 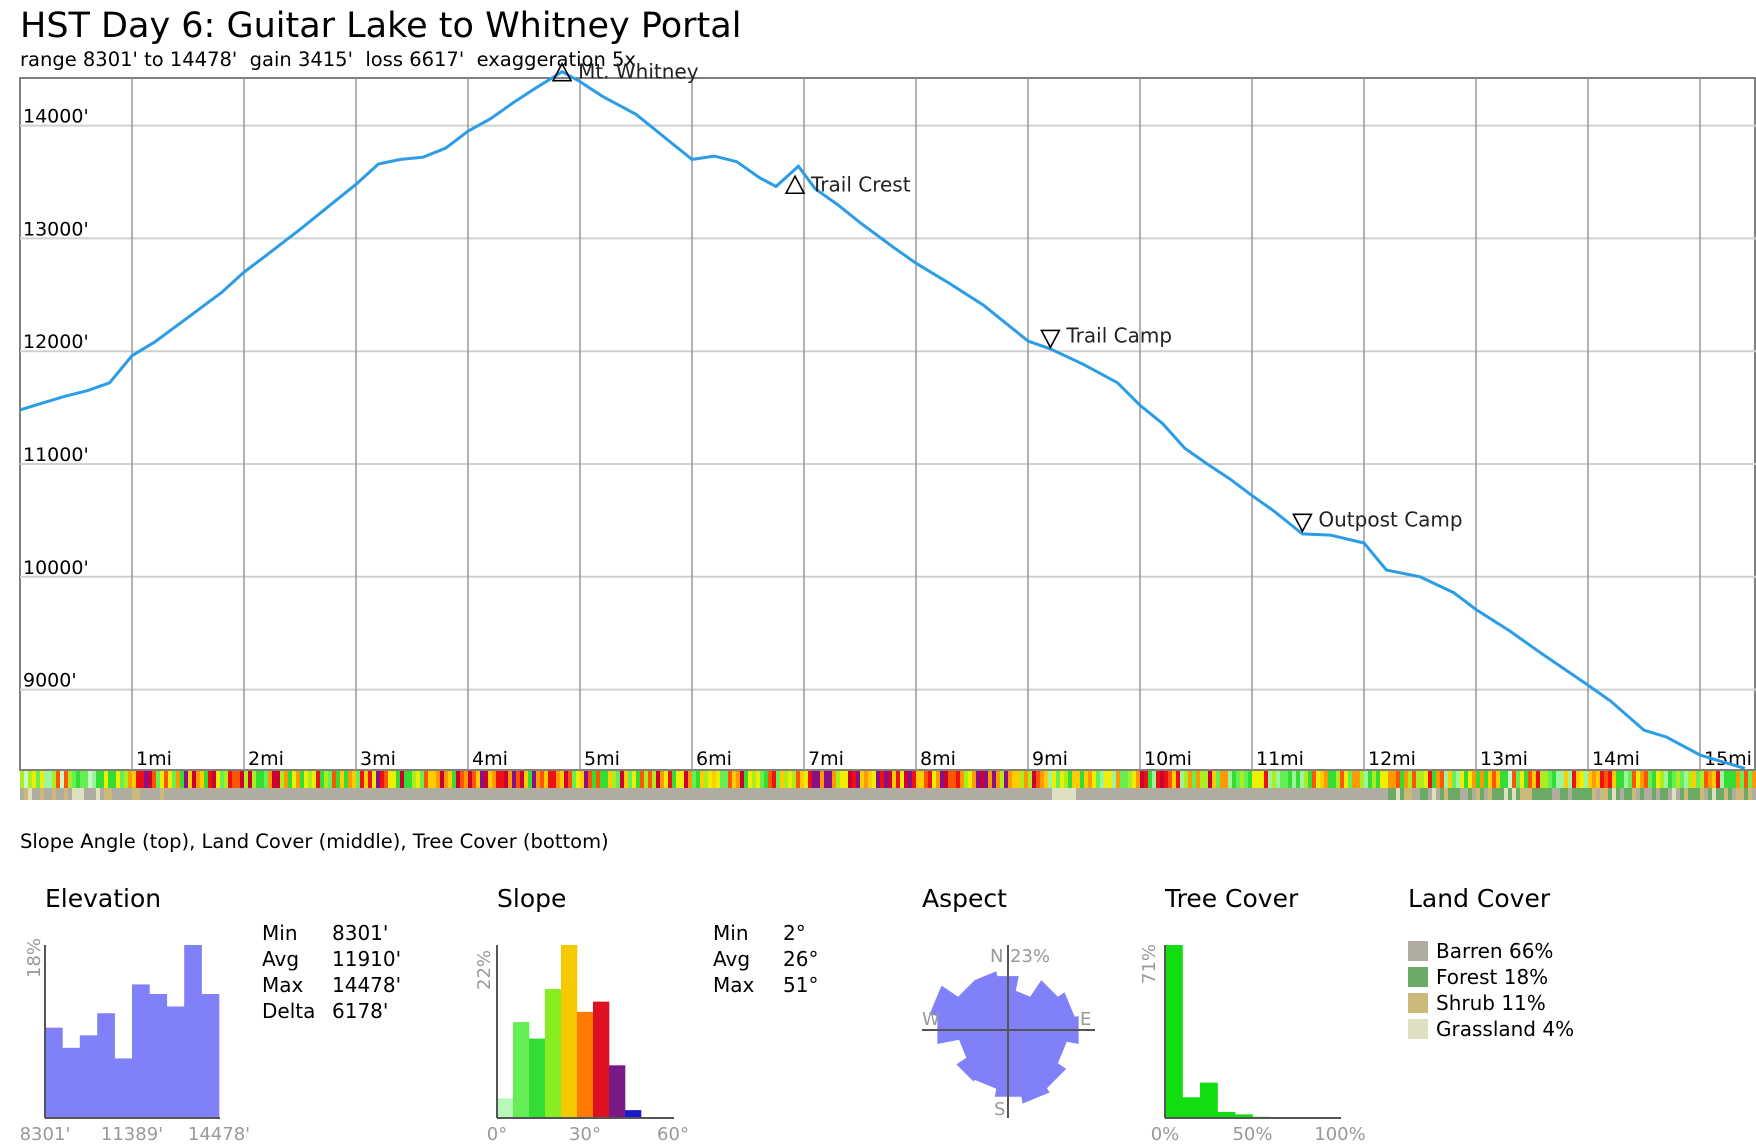 I want to click on y-tick-label: 10000', so click(x=56, y=568).